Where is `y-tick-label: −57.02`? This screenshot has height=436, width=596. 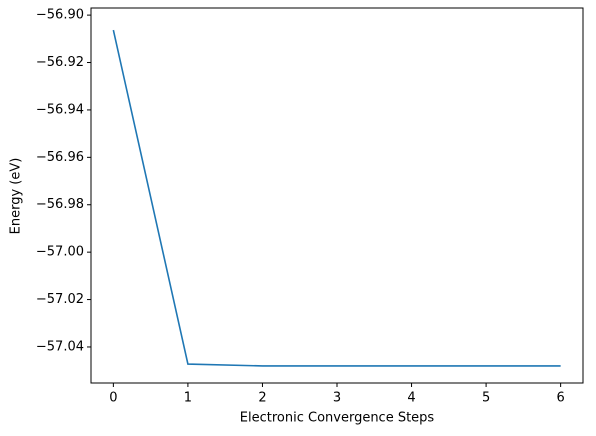 y-tick-label: −57.02 is located at coordinates (60, 299).